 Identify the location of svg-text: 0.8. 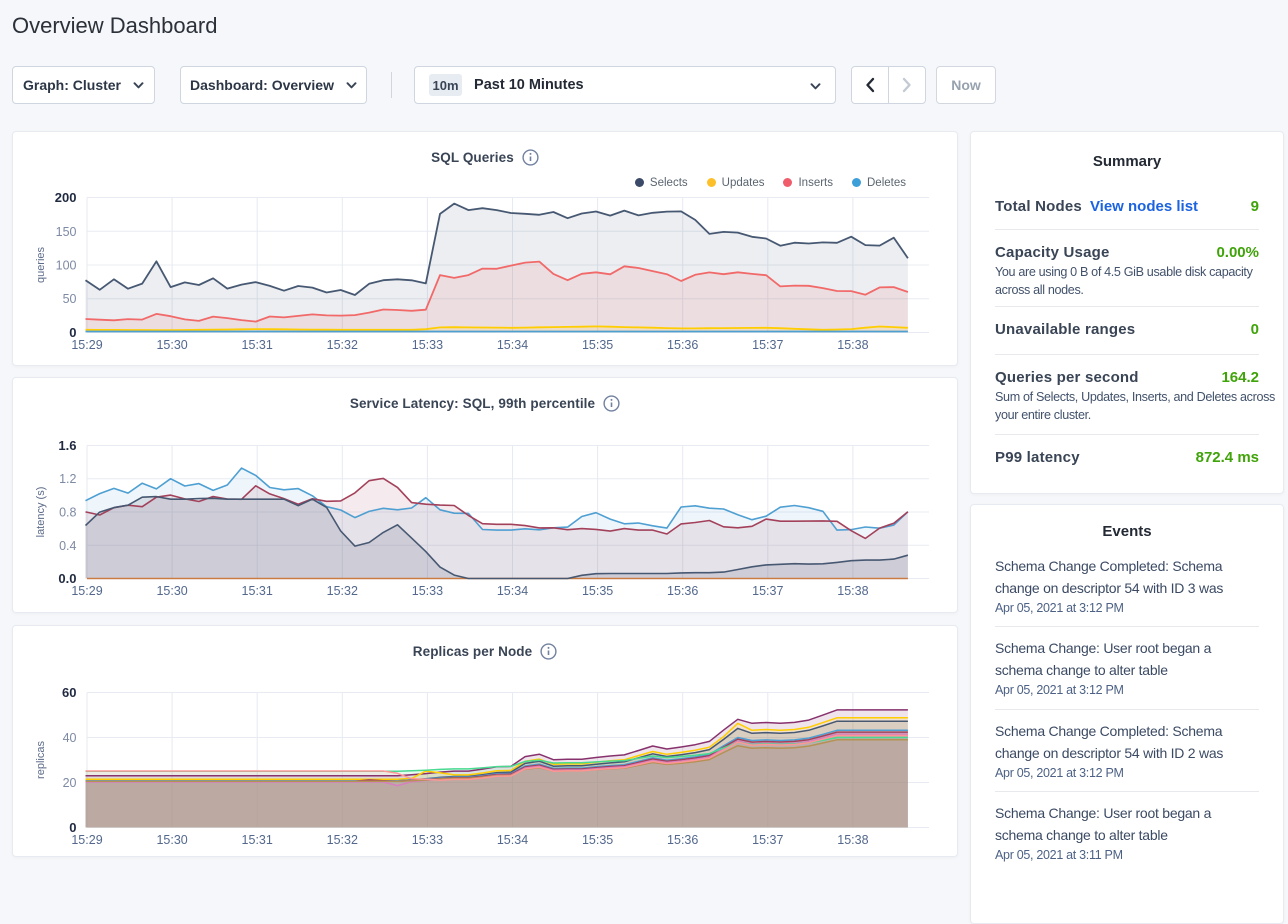
(67, 513).